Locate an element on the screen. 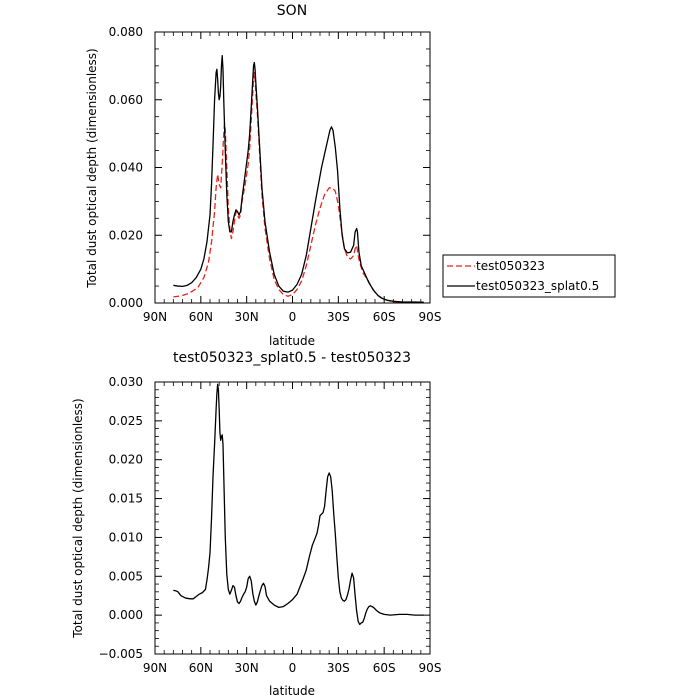 This screenshot has height=700, width=700. bottom-panel-x-tick-label: 90N is located at coordinates (155, 668).